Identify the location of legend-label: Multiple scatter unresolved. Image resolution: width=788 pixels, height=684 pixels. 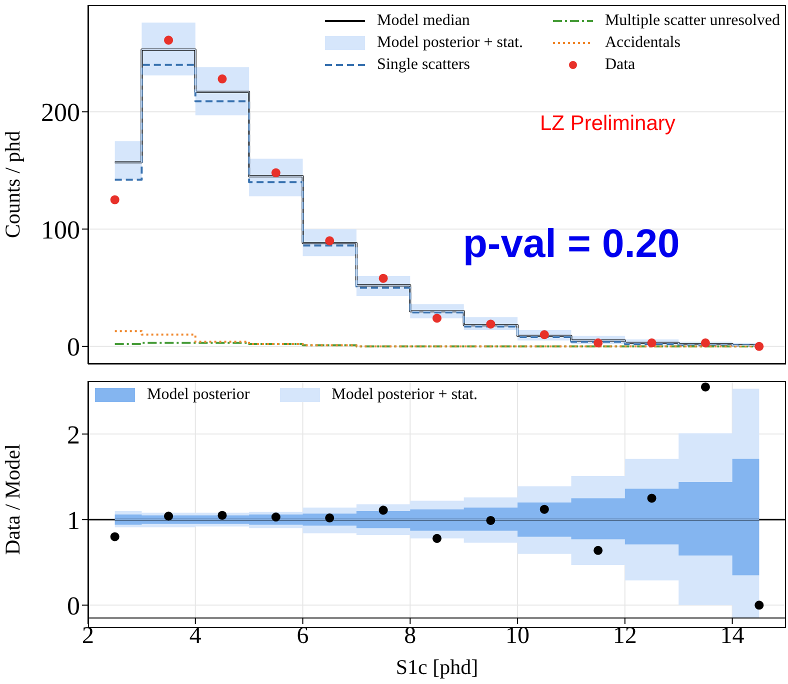
(692, 21).